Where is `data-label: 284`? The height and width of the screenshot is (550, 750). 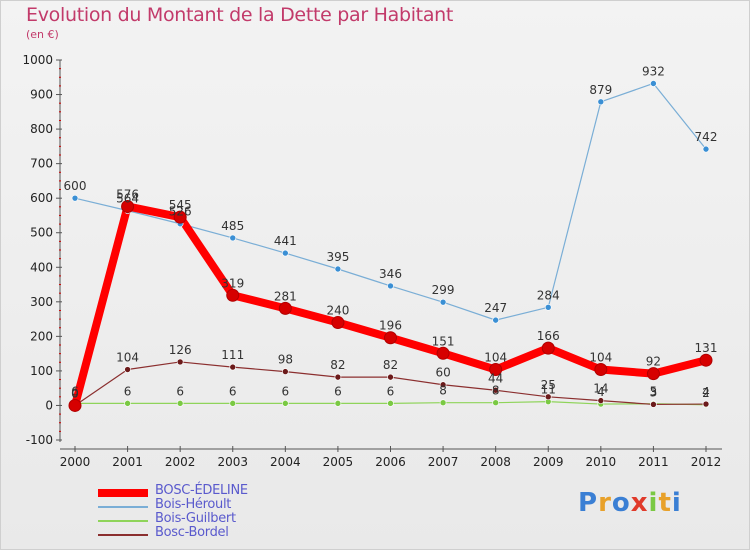 data-label: 284 is located at coordinates (548, 295).